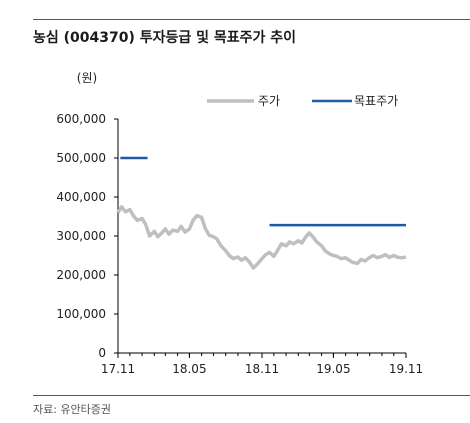  Describe the element at coordinates (81, 275) in the screenshot. I see `y-tick-label: 200,000` at that location.